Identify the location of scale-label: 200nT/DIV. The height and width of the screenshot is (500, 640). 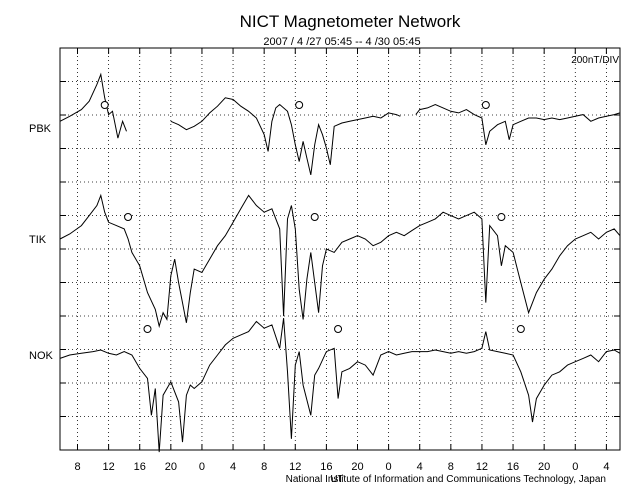
(595, 60).